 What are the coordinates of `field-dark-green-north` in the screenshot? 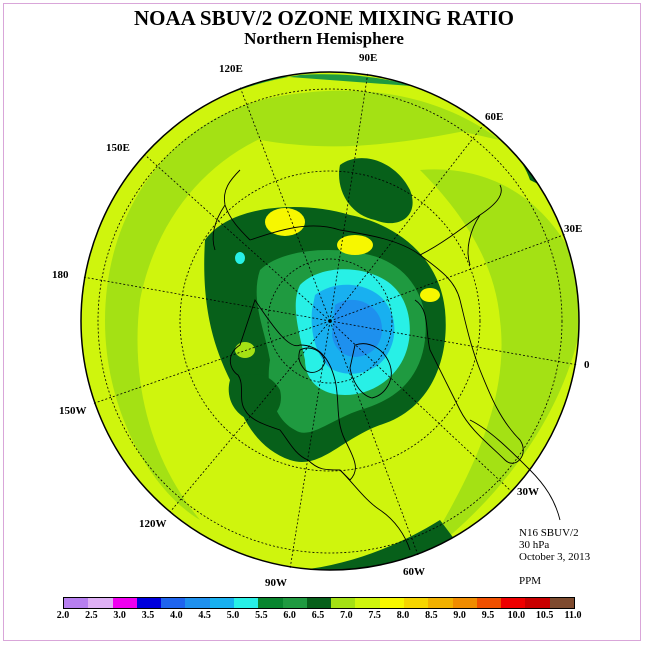 It's located at (376, 191).